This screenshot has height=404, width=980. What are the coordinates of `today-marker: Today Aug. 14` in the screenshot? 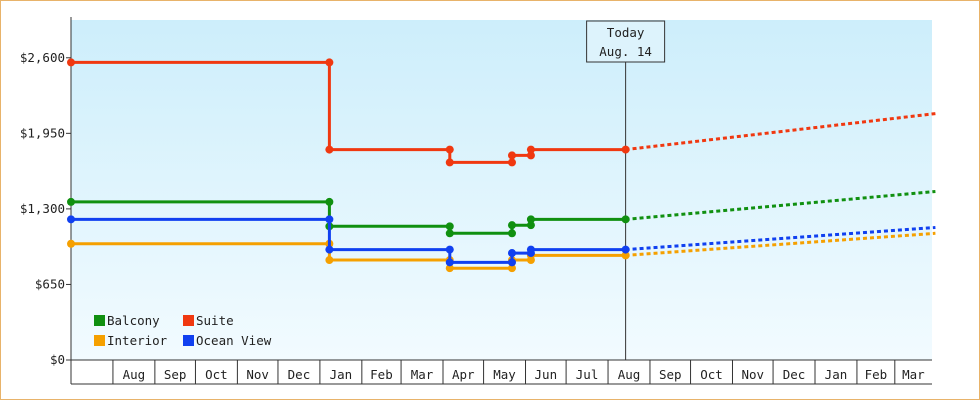 It's located at (626, 190).